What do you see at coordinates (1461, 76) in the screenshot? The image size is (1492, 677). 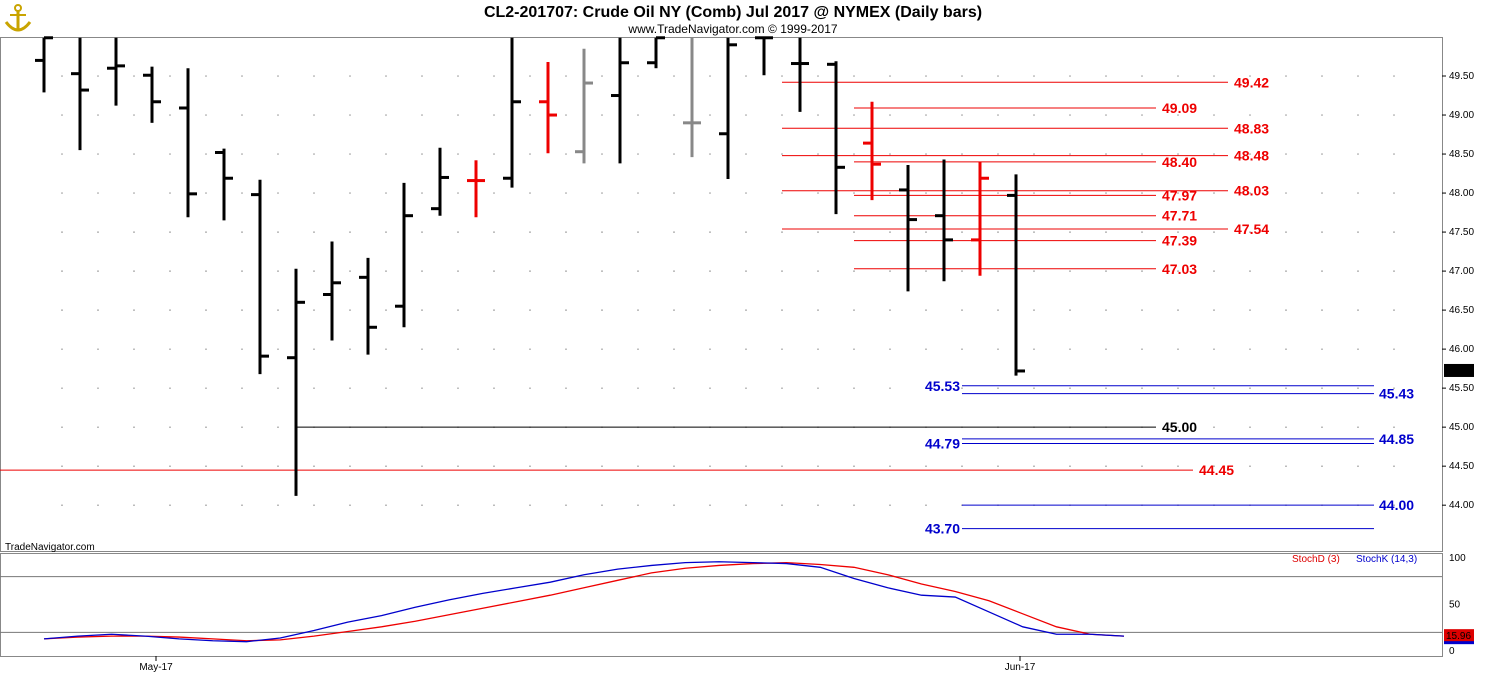 I see `y-tick-label: 49.50` at bounding box center [1461, 76].